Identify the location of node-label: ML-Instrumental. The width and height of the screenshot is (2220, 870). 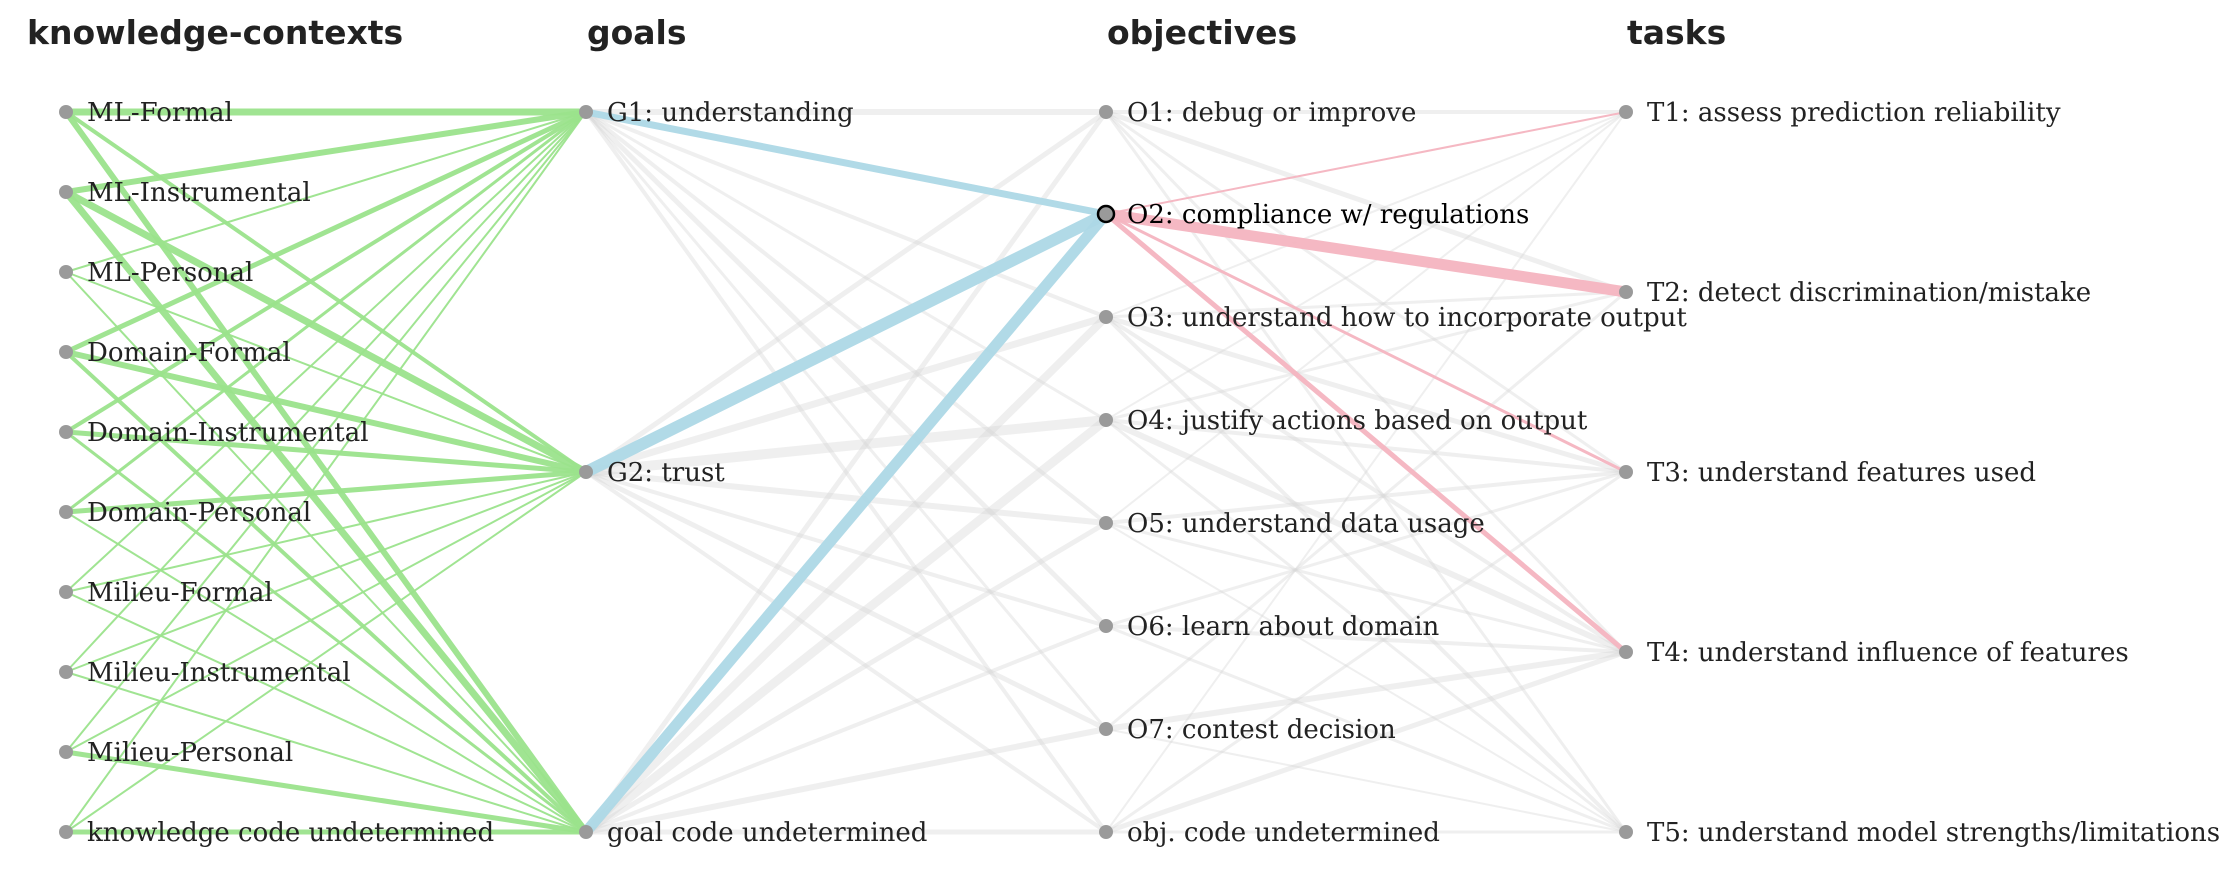
(199, 193).